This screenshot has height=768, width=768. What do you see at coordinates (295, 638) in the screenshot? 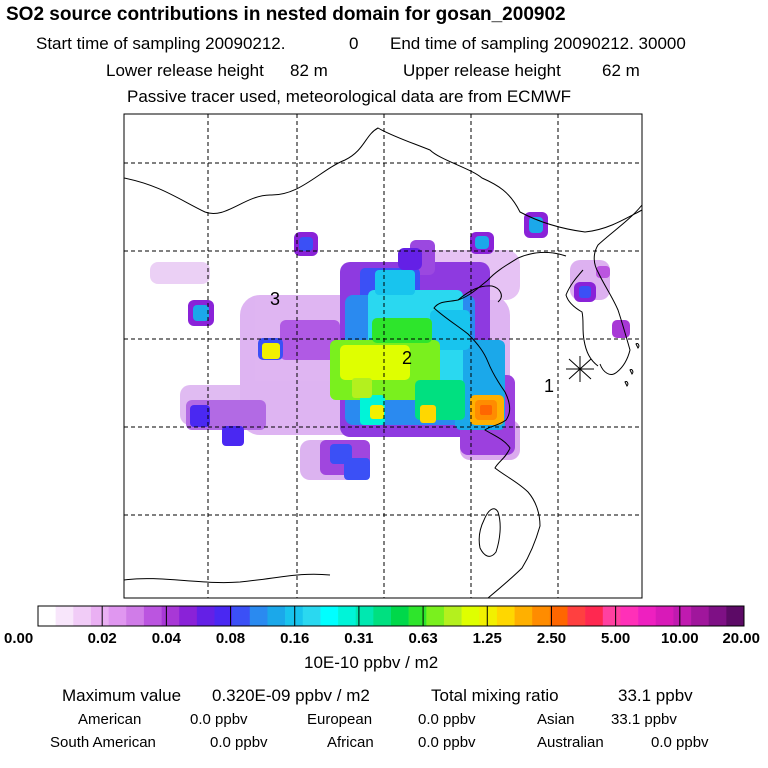
I see `colorbar-tick-label: 0.16` at bounding box center [295, 638].